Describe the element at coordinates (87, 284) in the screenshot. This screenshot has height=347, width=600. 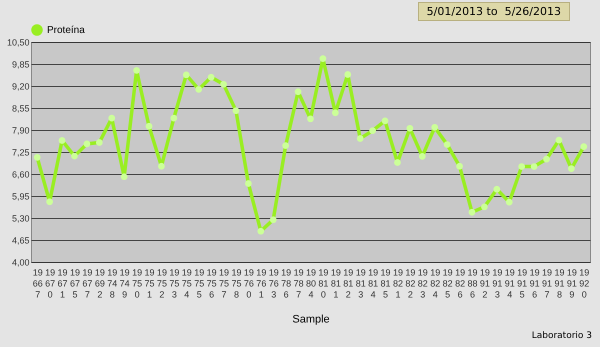
I see `x-tick-label: 19677` at that location.